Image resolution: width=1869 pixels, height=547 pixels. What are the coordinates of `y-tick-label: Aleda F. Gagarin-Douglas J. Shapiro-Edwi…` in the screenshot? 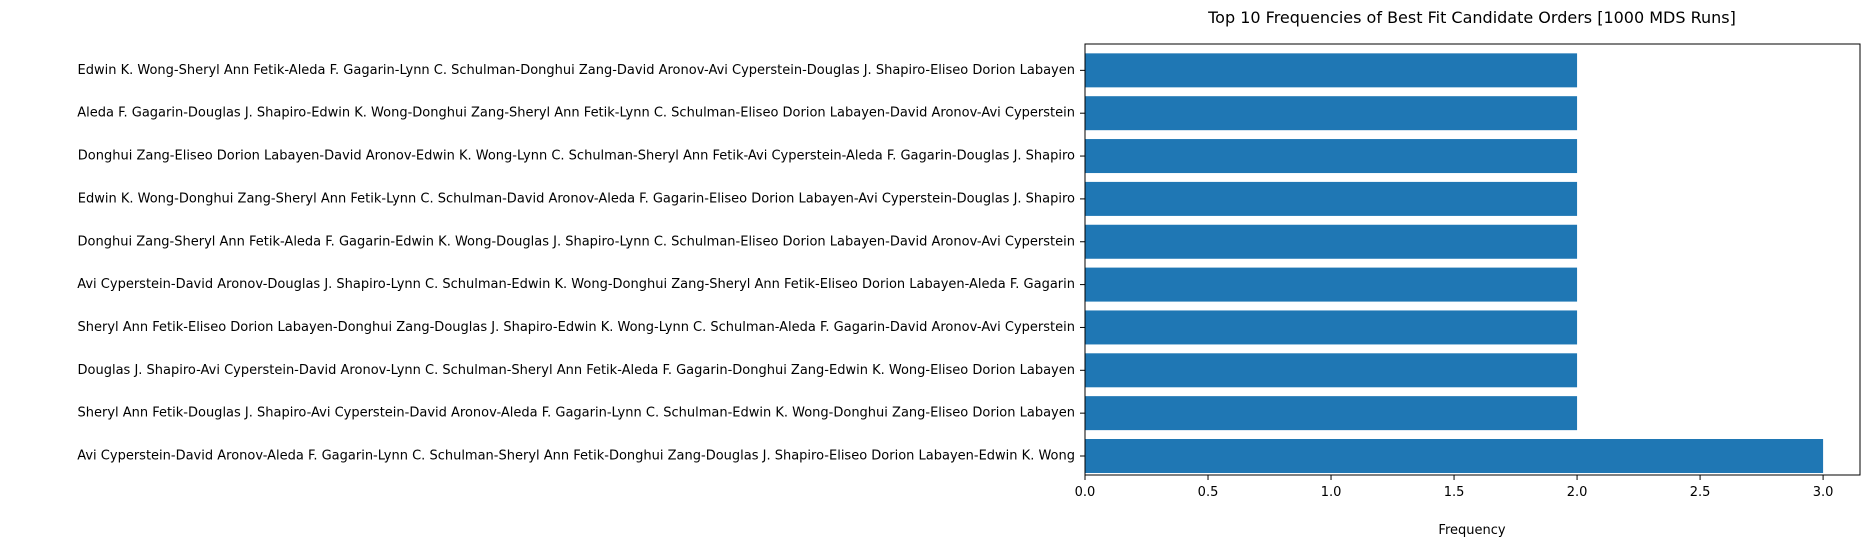 It's located at (576, 113).